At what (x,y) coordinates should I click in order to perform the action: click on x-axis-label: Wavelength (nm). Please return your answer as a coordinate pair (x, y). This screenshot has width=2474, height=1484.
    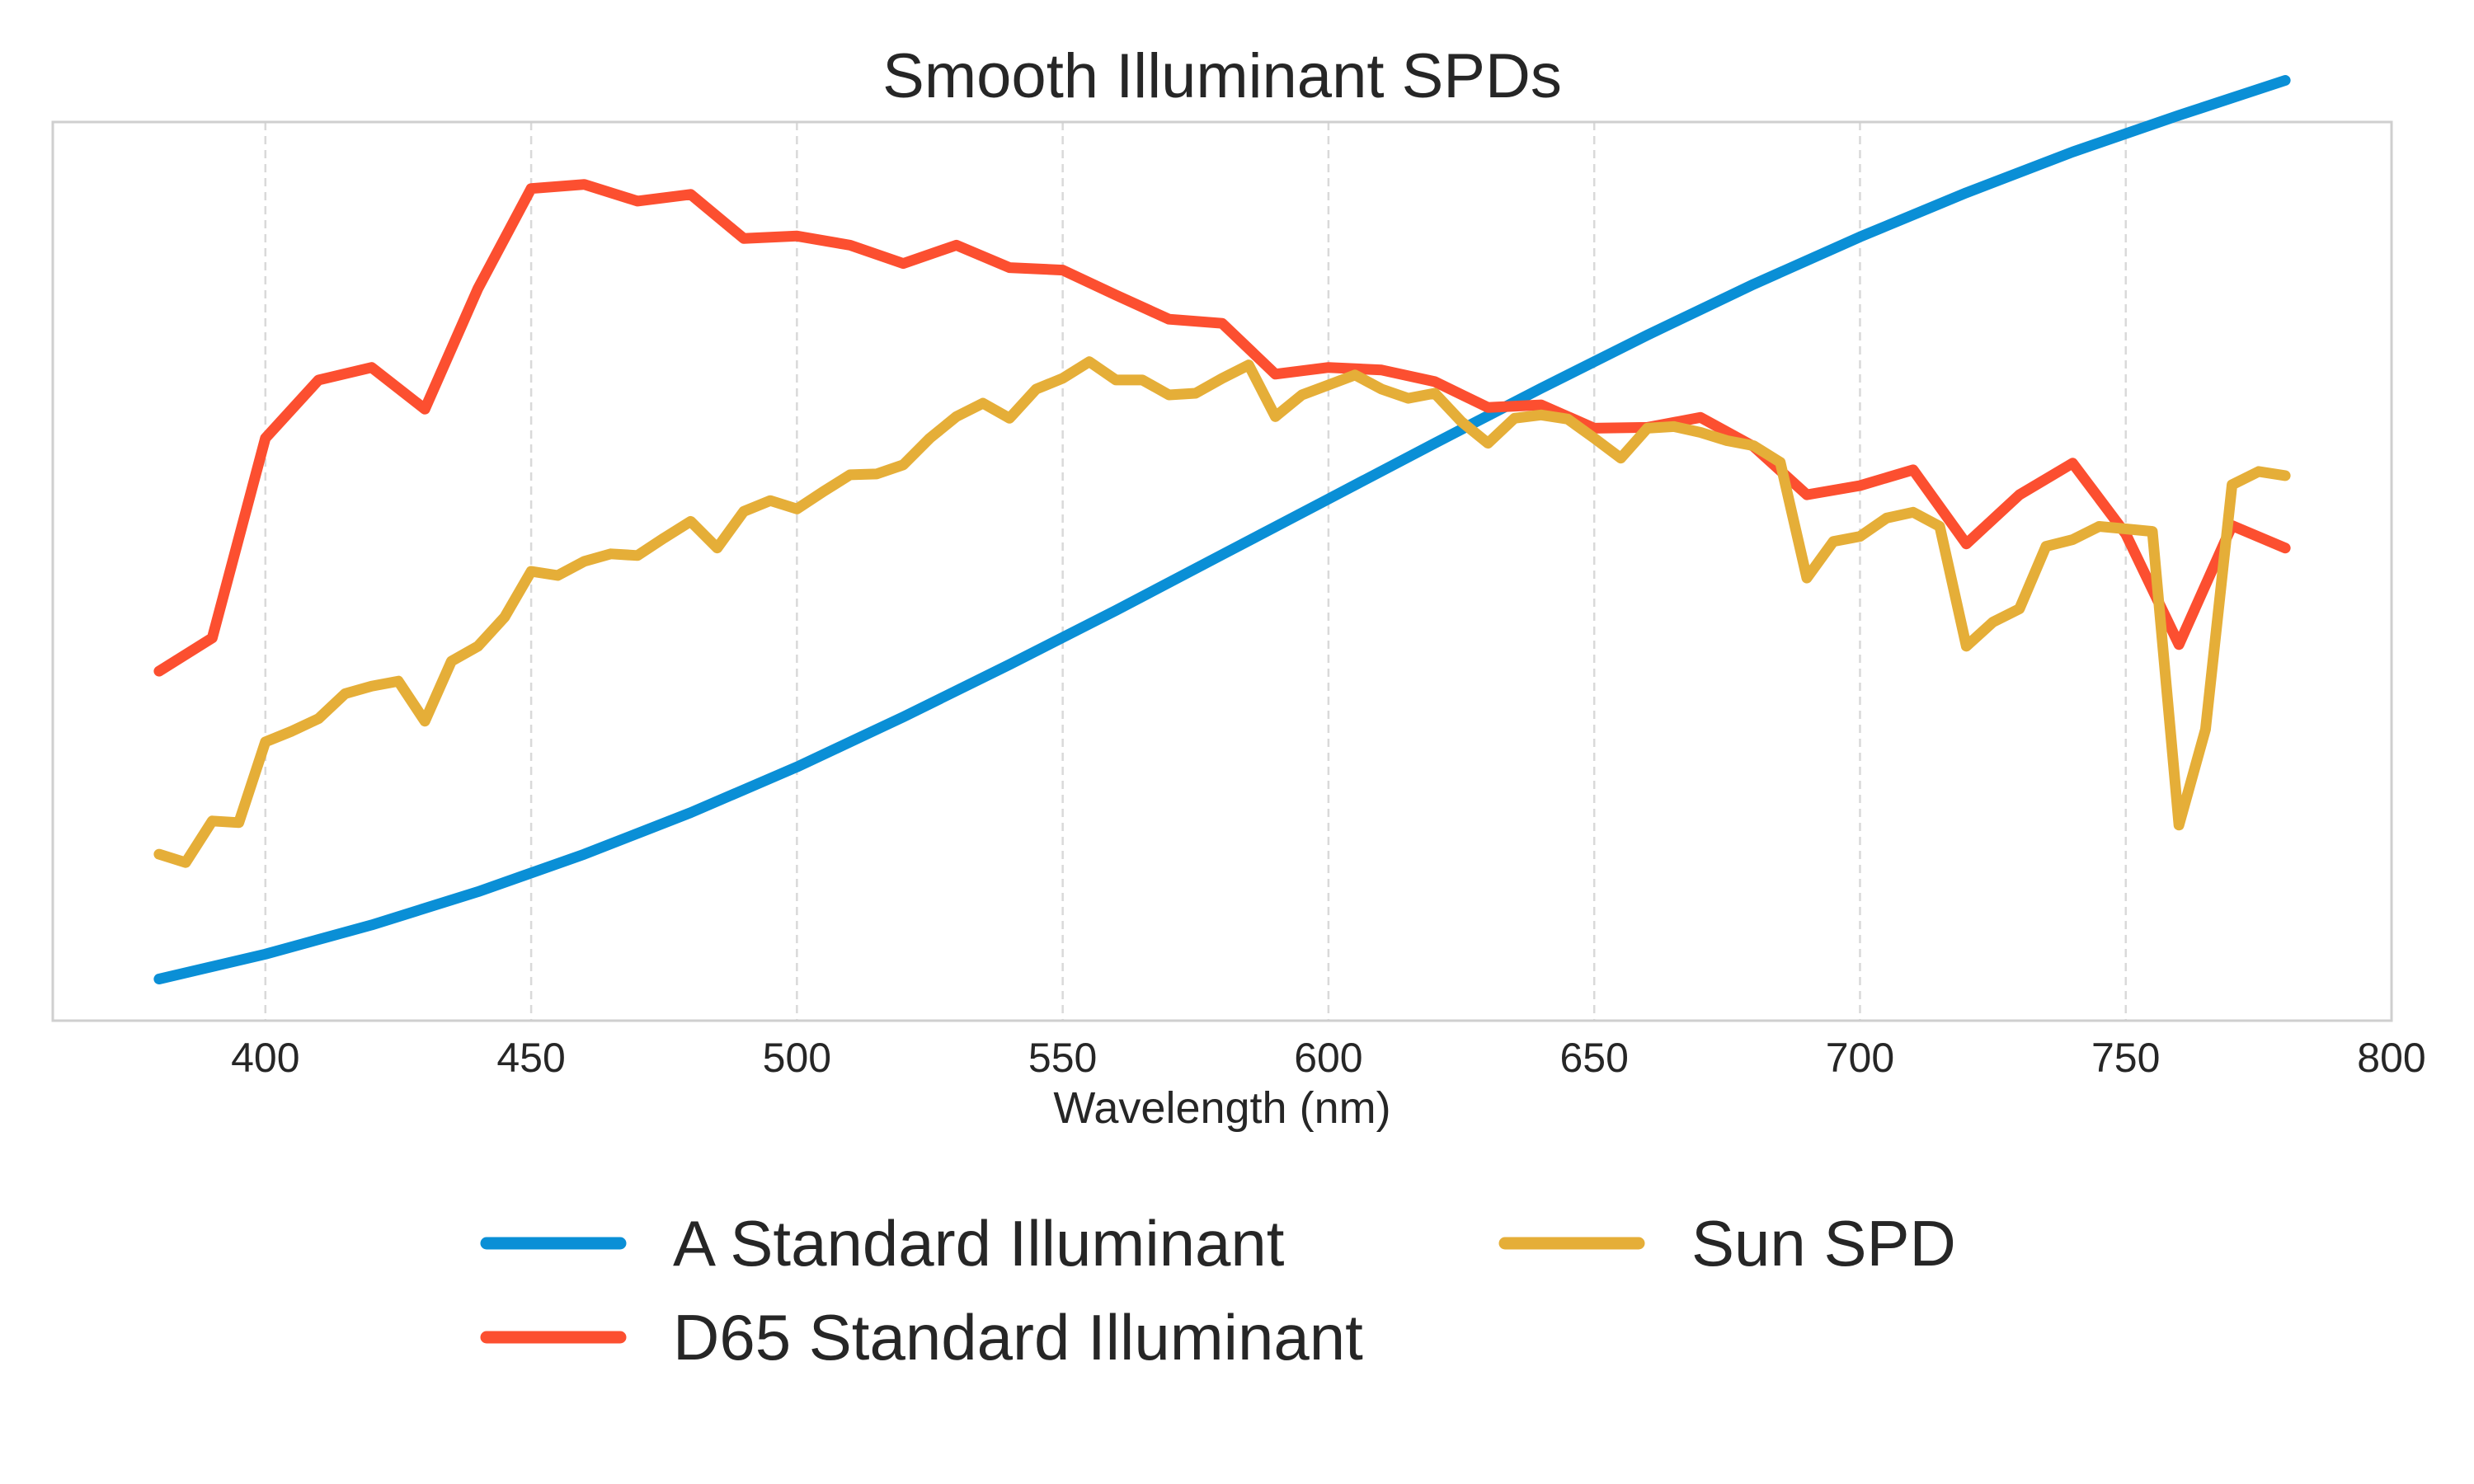
    Looking at the image, I should click on (1221, 1108).